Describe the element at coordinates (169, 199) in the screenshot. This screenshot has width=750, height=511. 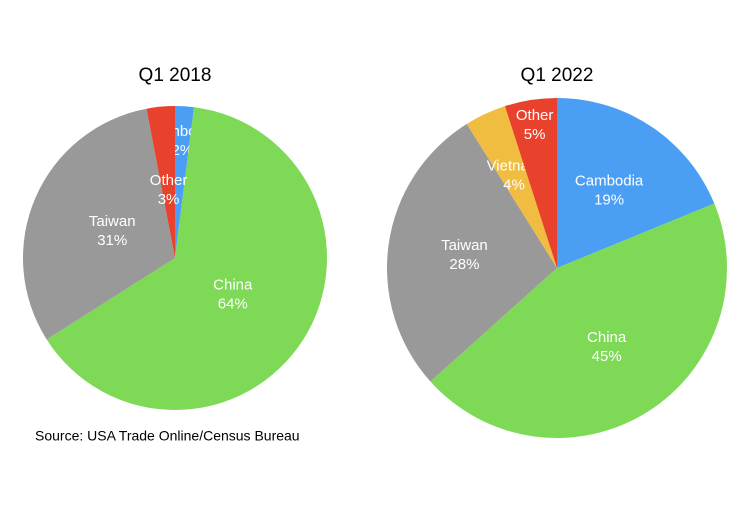
I see `slice-value-label: 3%` at that location.